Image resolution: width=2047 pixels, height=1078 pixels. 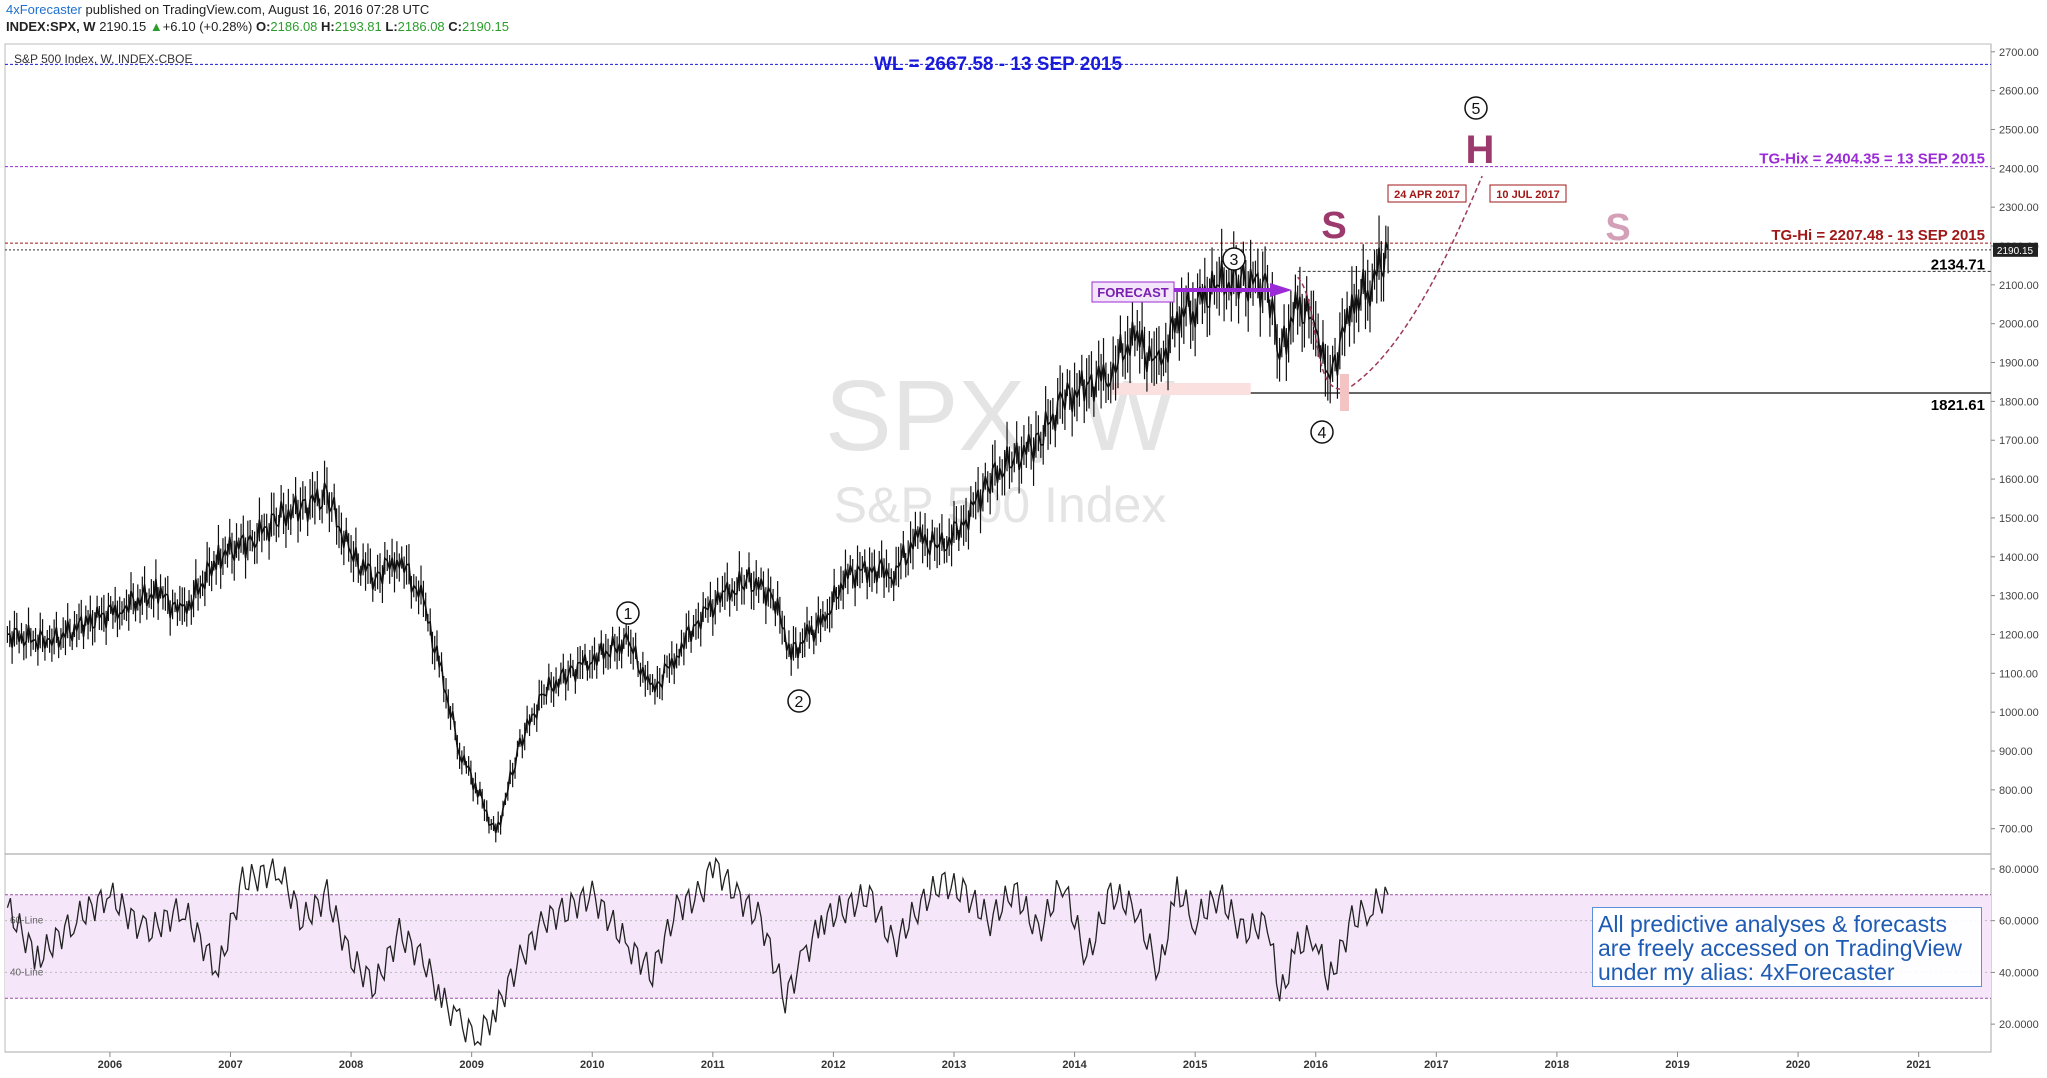 I want to click on svg-text: 2, so click(x=799, y=702).